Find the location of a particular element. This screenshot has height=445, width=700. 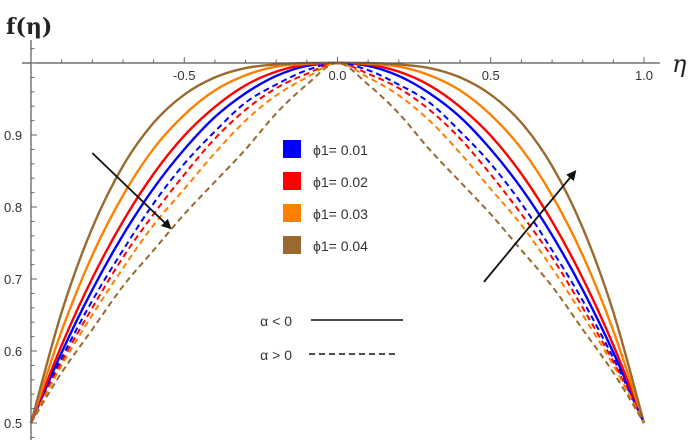

legend-style-label-1: α < 0 is located at coordinates (276, 321).